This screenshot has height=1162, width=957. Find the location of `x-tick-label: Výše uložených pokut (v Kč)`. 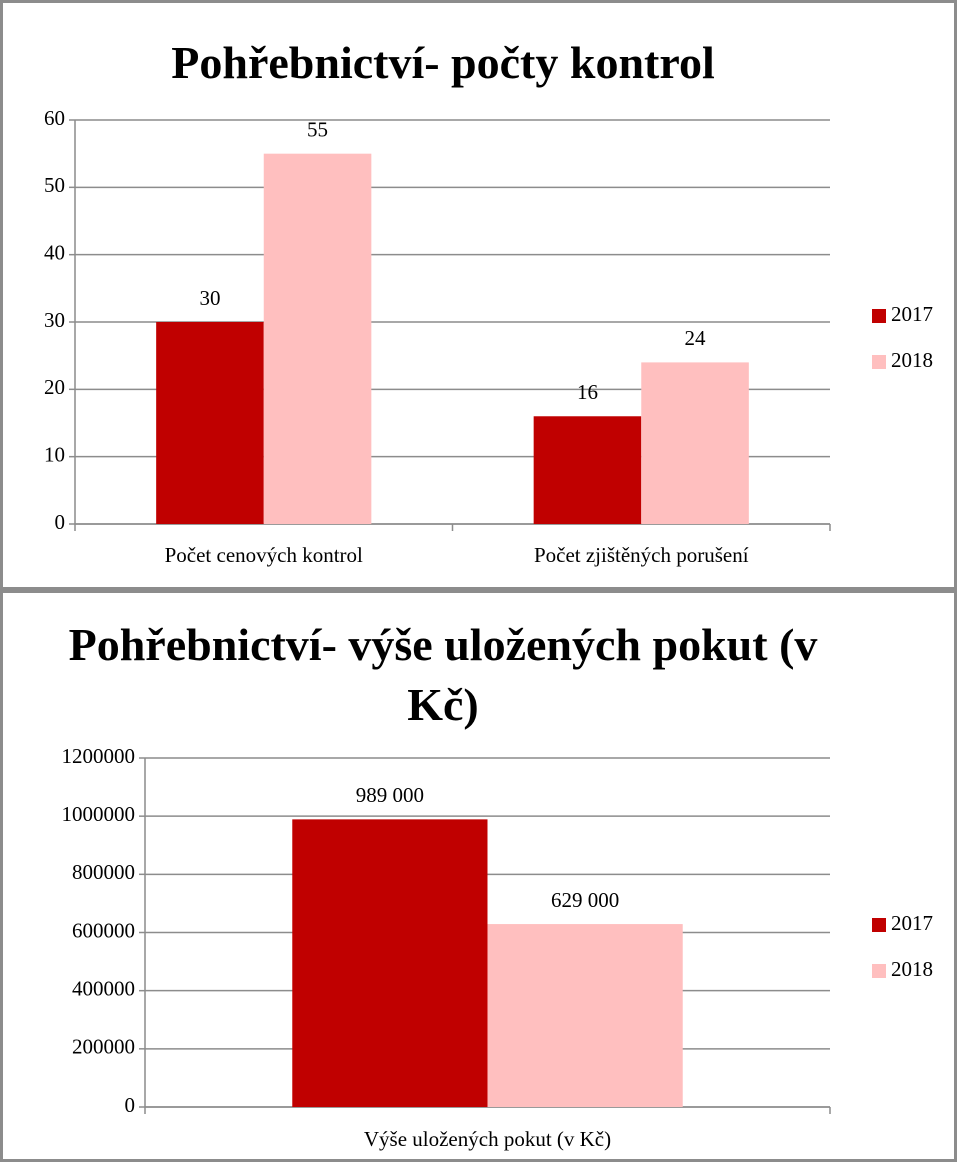

x-tick-label: Výše uložených pokut (v Kč) is located at coordinates (487, 1139).